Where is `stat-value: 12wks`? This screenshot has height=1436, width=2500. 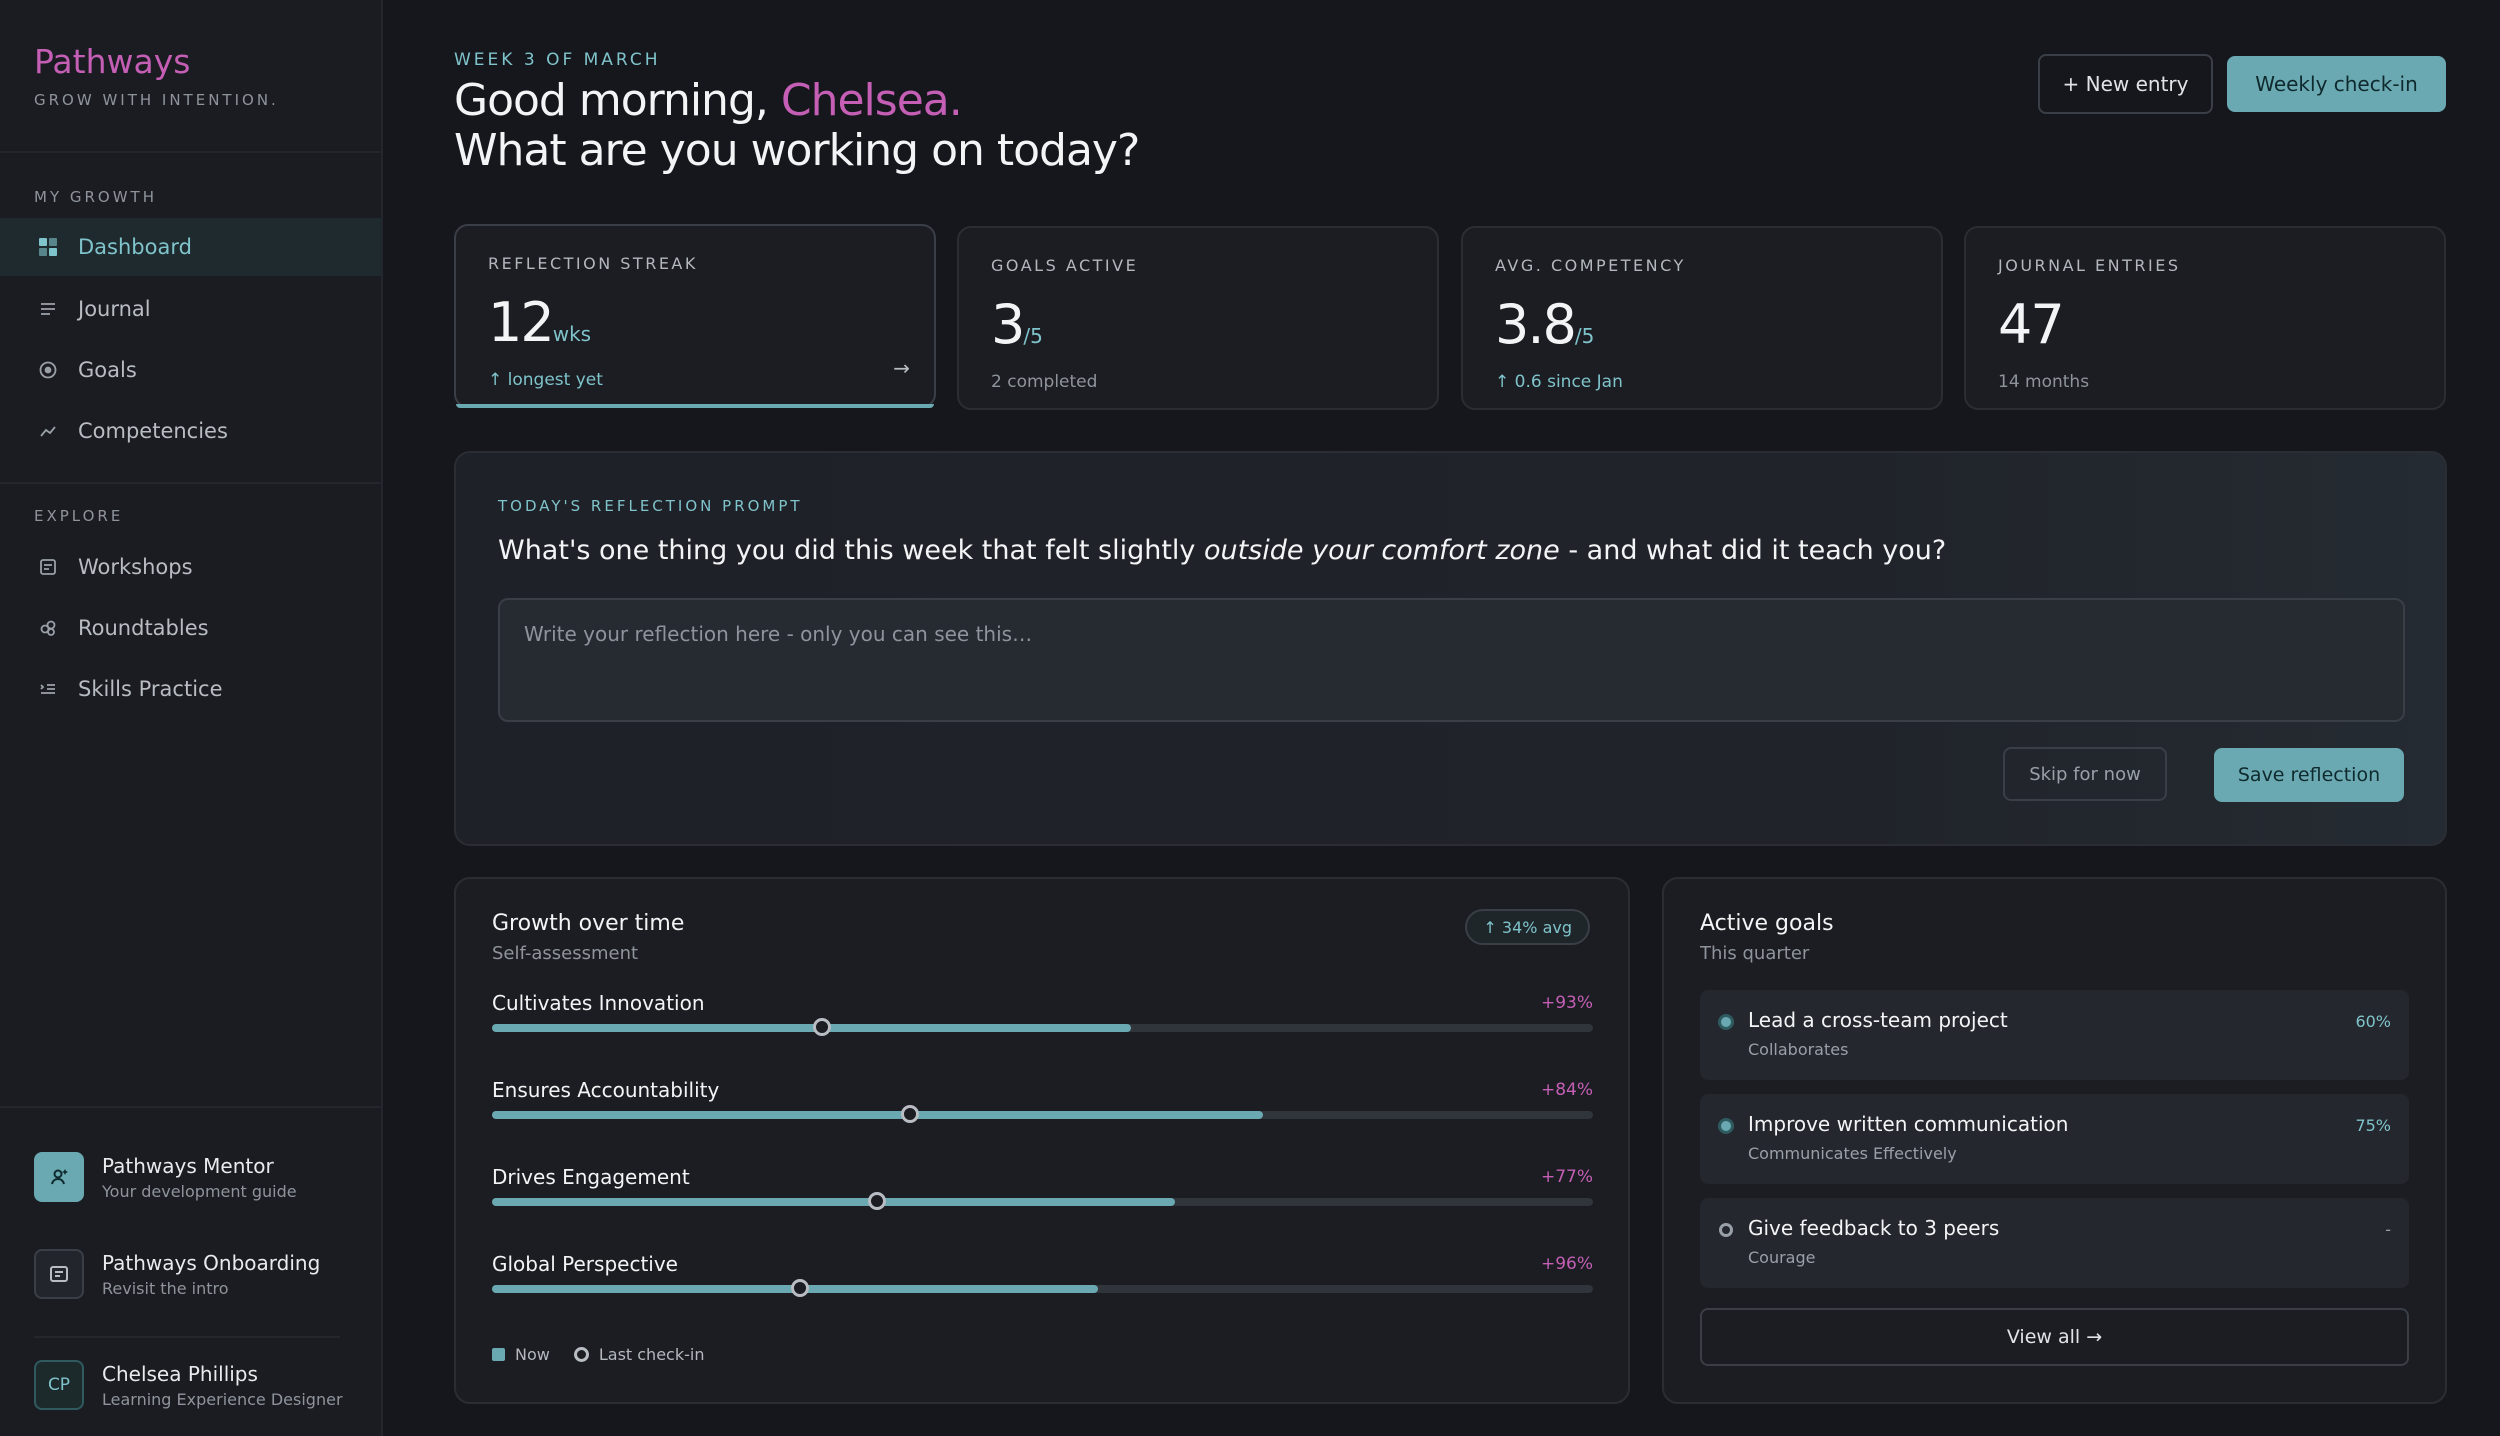
stat-value: 12wks is located at coordinates (540, 322).